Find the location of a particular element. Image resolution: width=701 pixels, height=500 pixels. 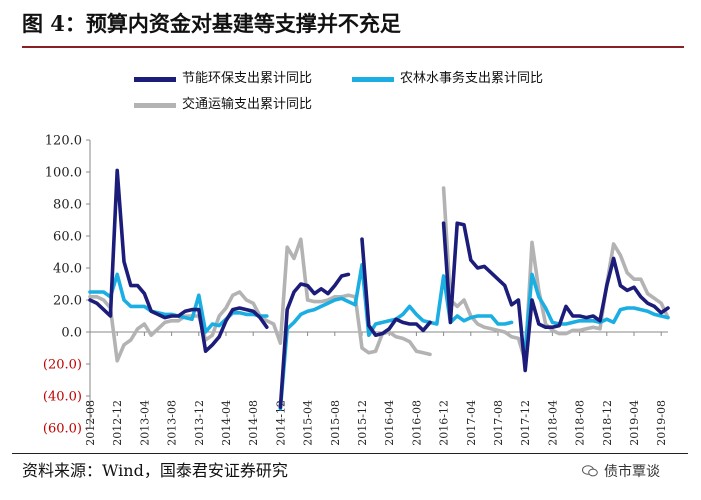

x-tick-label: 2018-12 is located at coordinates (607, 423).